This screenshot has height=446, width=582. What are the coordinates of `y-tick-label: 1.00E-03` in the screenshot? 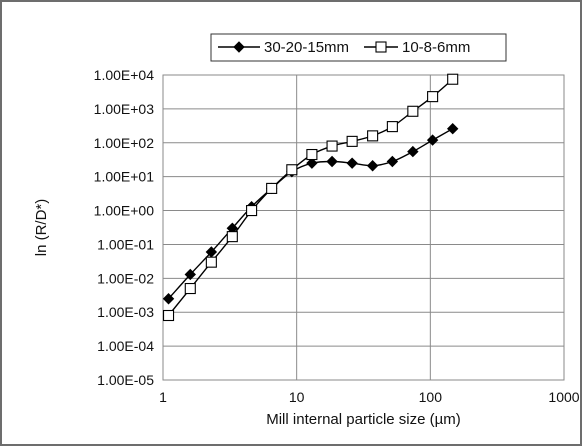 It's located at (125, 312).